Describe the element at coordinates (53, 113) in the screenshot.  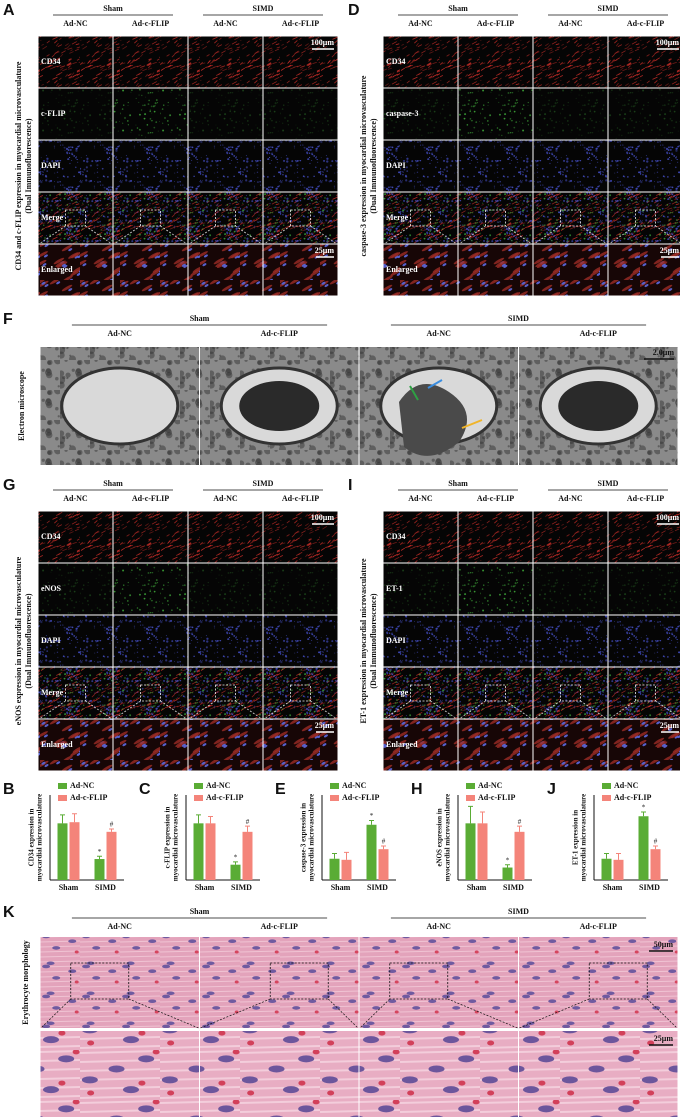
I see `row-label: c-FLIP` at that location.